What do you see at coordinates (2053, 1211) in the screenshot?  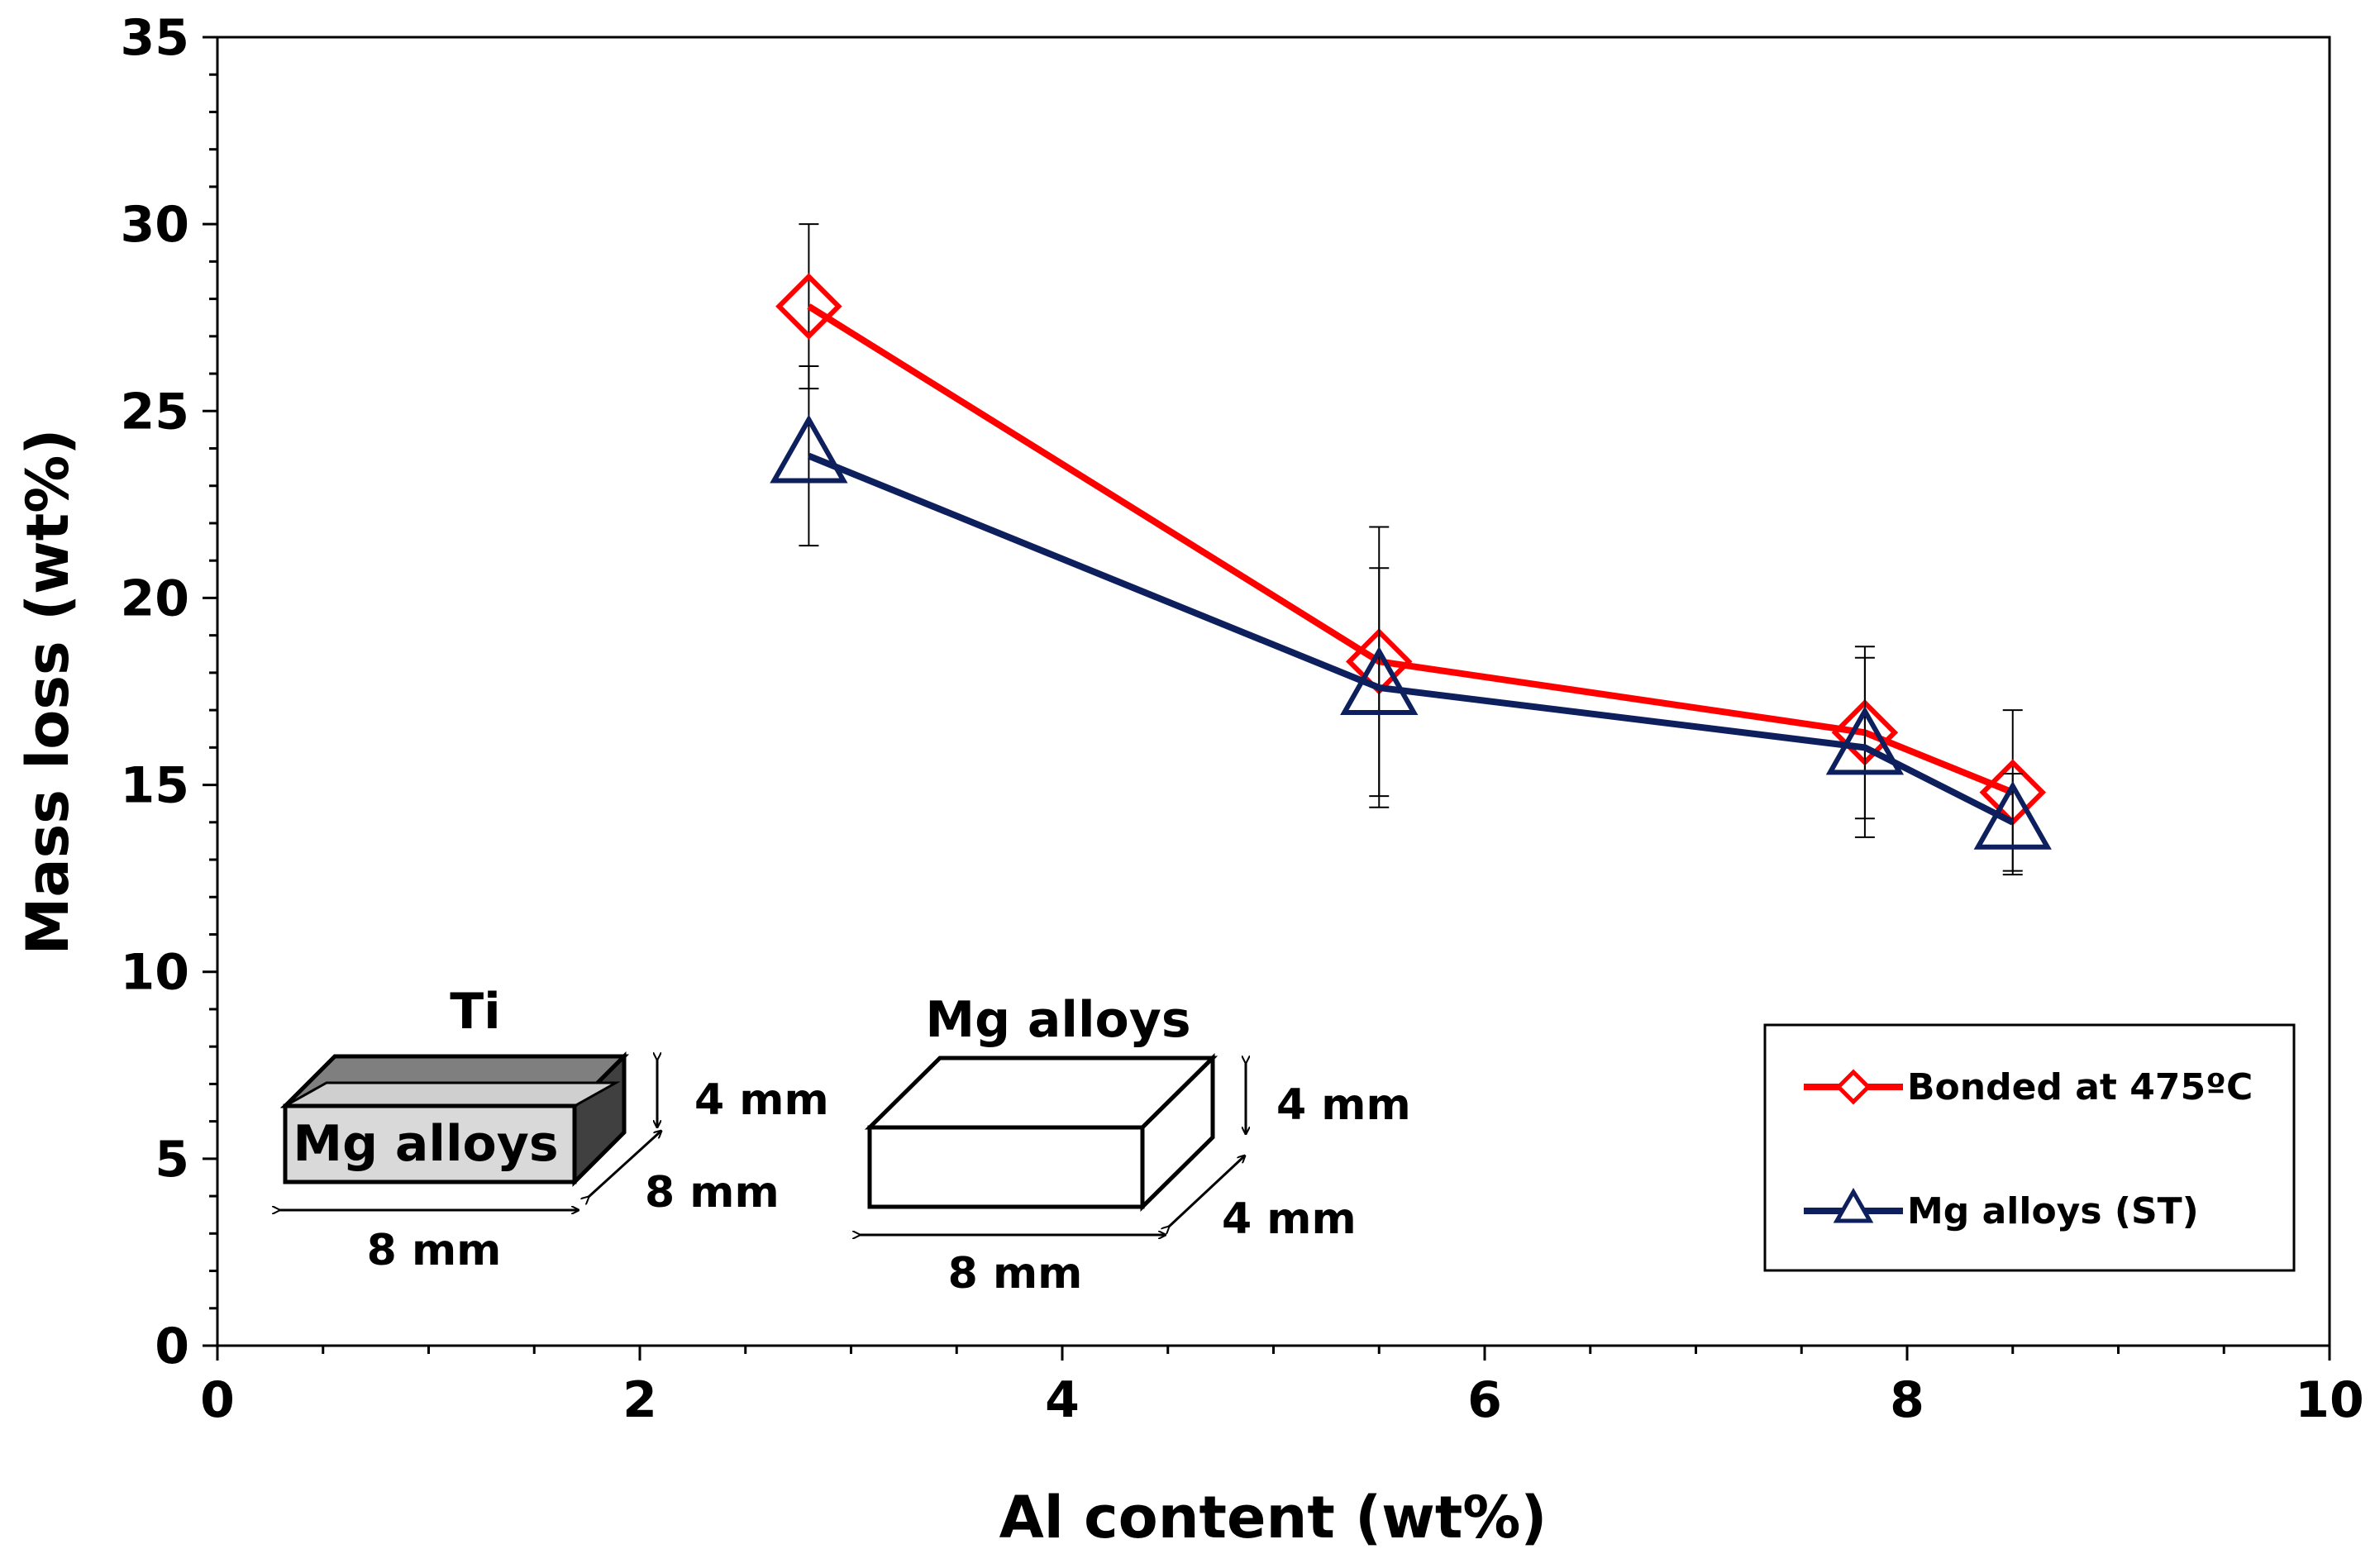 I see `legend-label-1: Mg alloys (ST)` at bounding box center [2053, 1211].